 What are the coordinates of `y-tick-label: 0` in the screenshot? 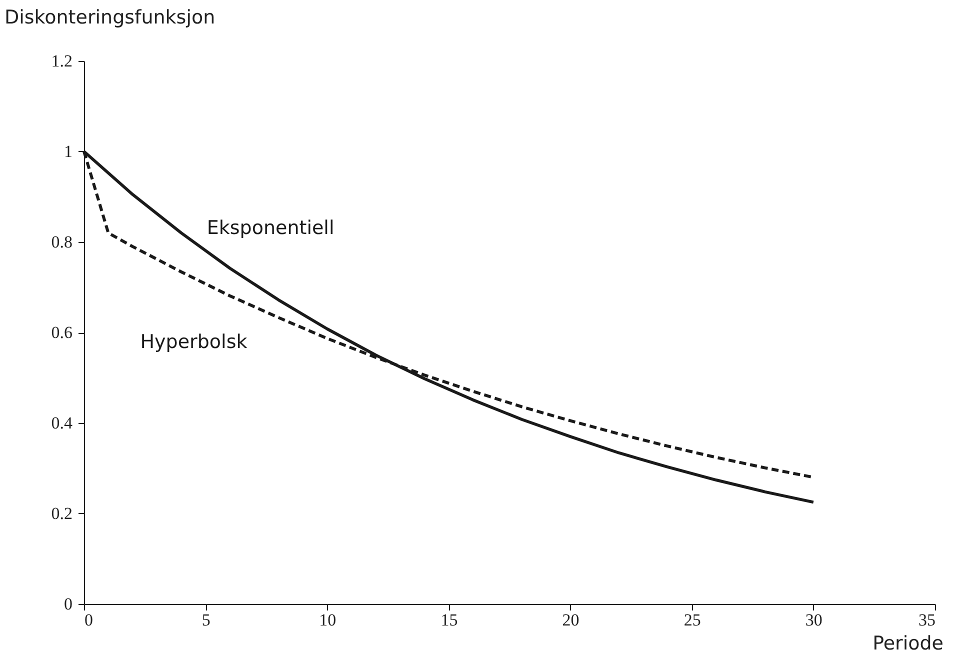 It's located at (68, 604).